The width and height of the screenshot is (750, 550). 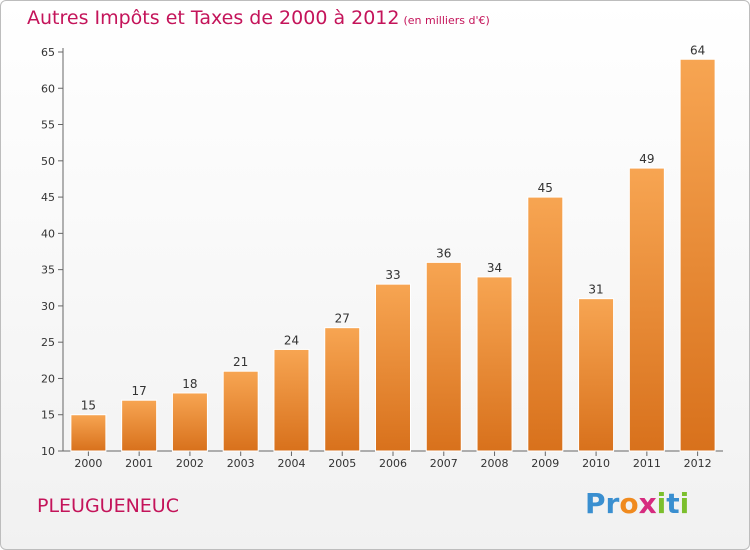 I want to click on proxiti-logo: Proxiti, so click(x=637, y=503).